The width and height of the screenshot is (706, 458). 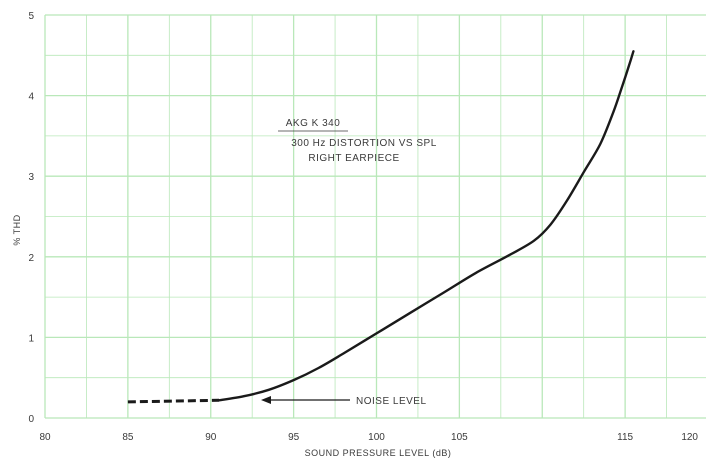 What do you see at coordinates (31, 177) in the screenshot?
I see `y-tick-label: 3` at bounding box center [31, 177].